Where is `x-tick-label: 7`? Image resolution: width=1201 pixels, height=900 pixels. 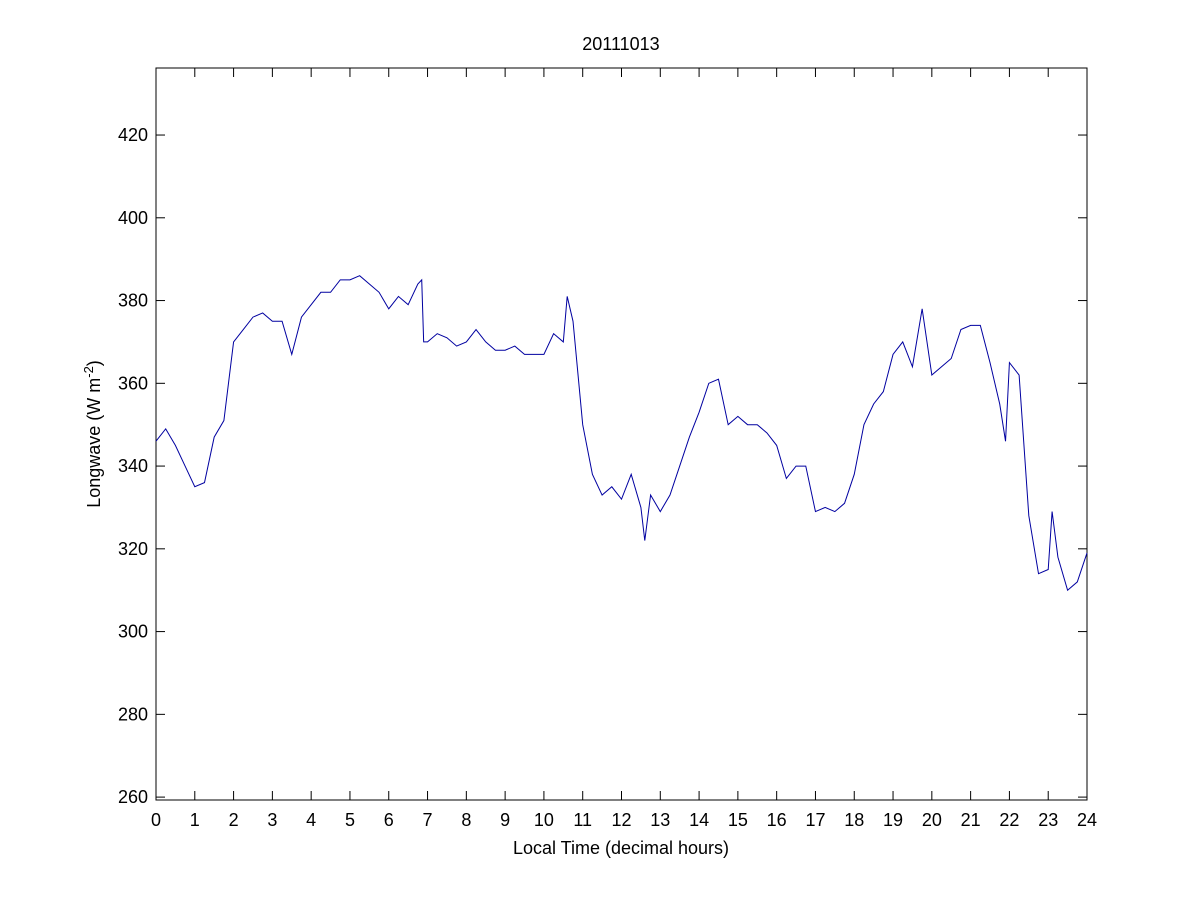
x-tick-label: 7 is located at coordinates (428, 820).